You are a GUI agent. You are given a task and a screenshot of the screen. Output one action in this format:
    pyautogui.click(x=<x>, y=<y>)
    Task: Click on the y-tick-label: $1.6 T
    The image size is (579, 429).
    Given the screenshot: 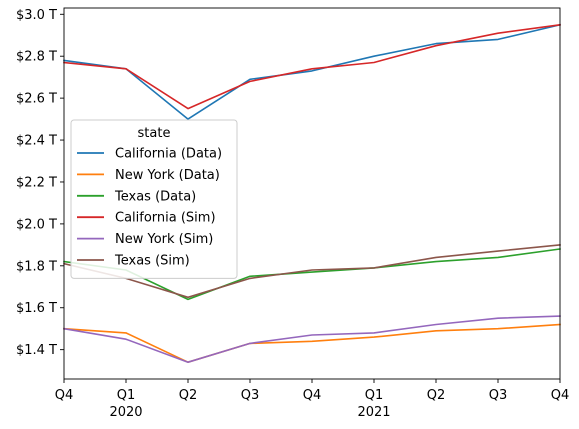 What is the action you would take?
    pyautogui.click(x=36, y=308)
    